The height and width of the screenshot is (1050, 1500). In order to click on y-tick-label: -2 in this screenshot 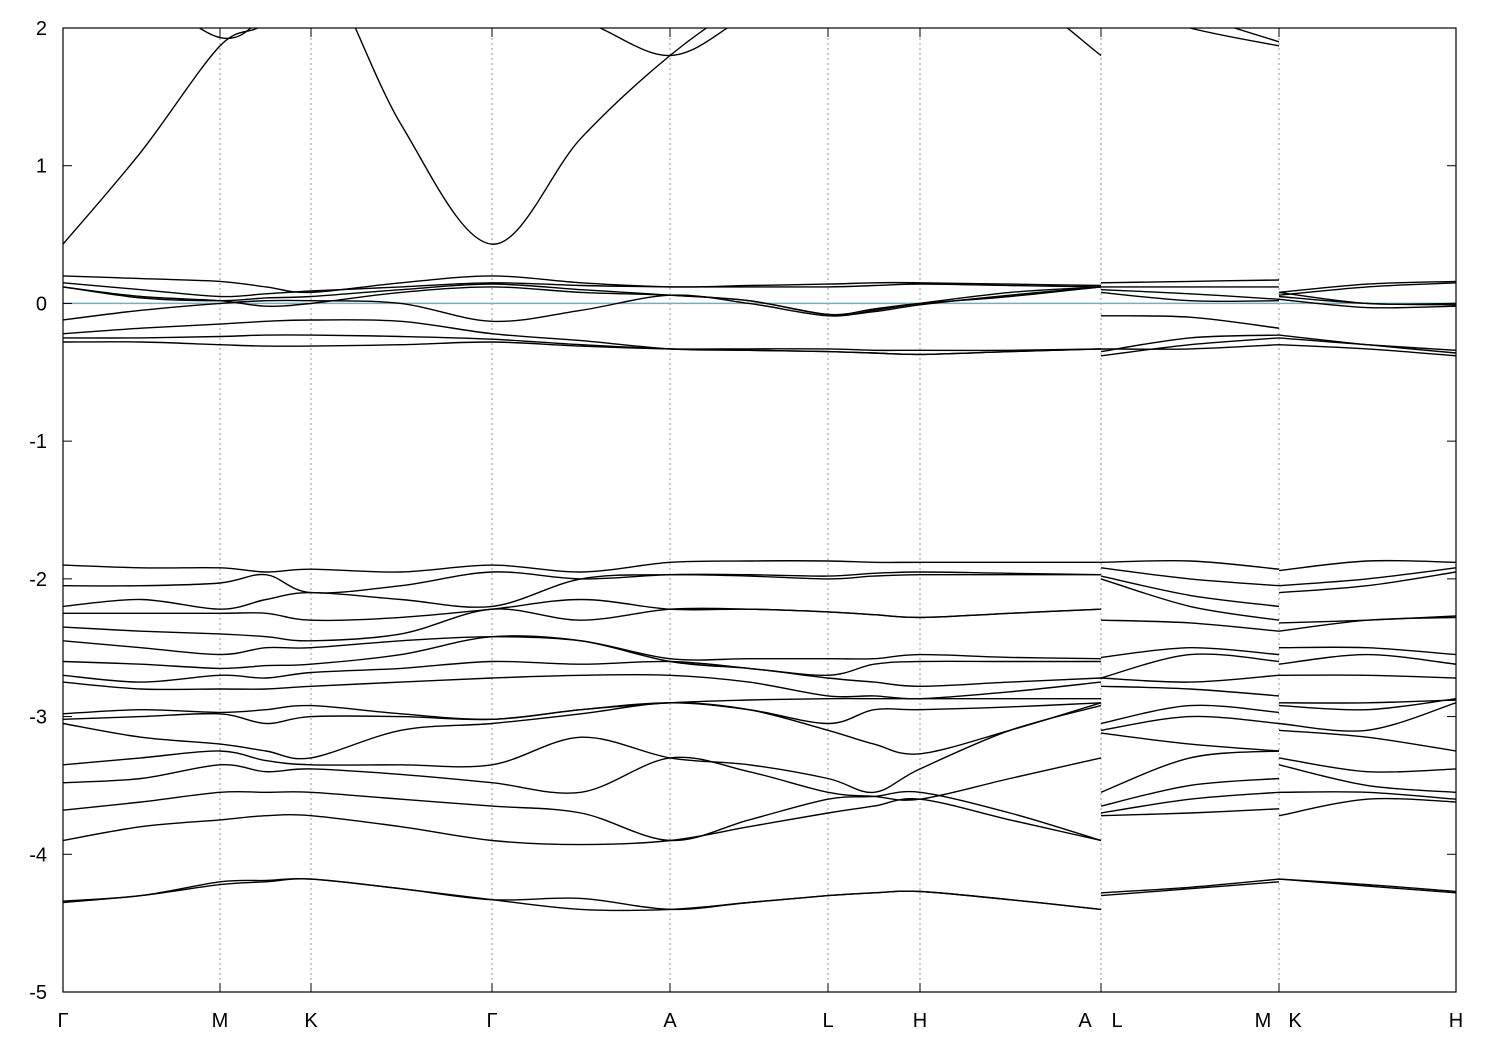, I will do `click(38, 580)`.